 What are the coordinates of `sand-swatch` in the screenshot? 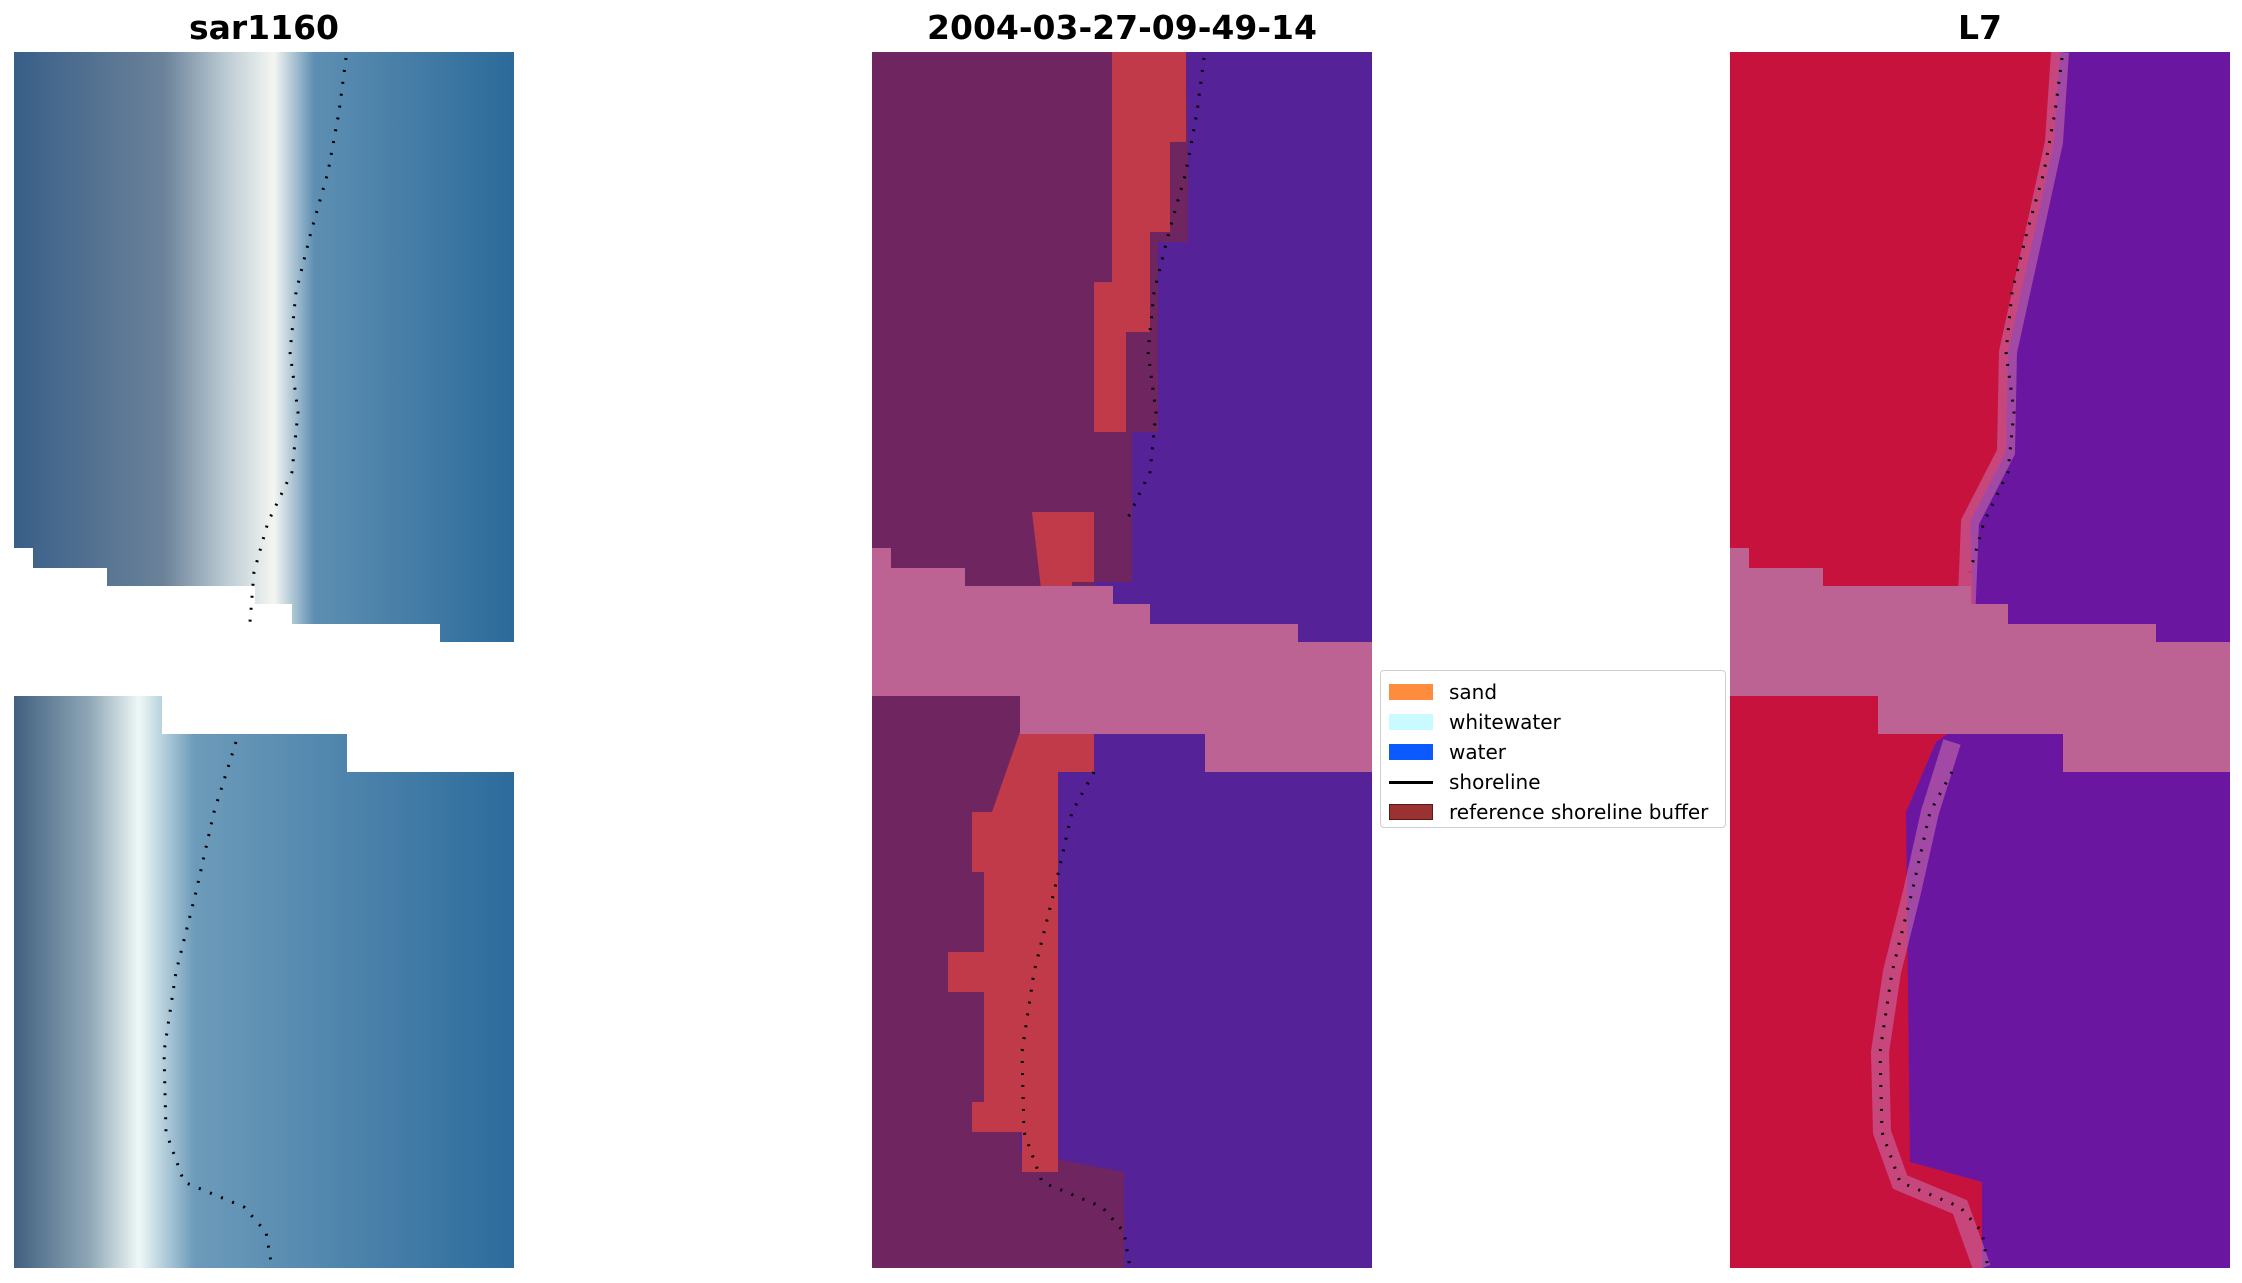 It's located at (1411, 692).